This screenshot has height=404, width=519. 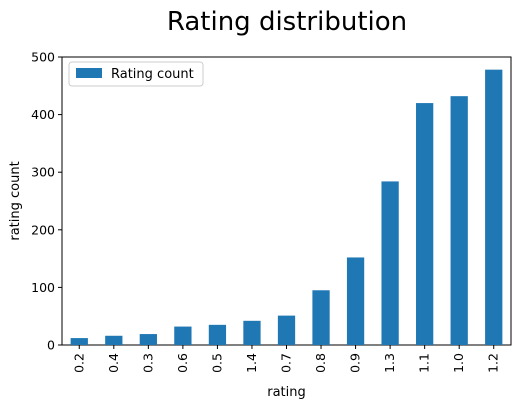 I want to click on bar-0.5, so click(x=217, y=334).